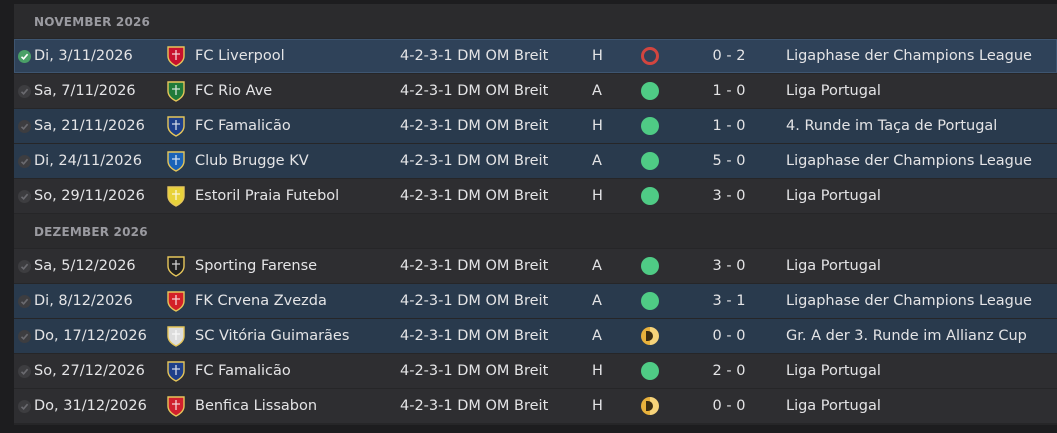  Describe the element at coordinates (176, 336) in the screenshot. I see `vitoria-guimaraes-crest-icon` at that location.